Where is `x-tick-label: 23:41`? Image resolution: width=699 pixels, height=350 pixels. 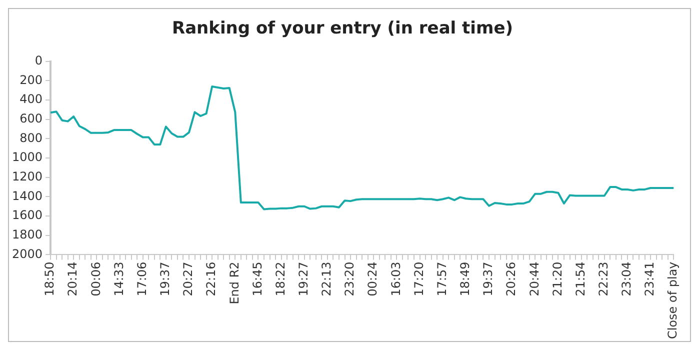
x-tick-label: 23:41 is located at coordinates (649, 279).